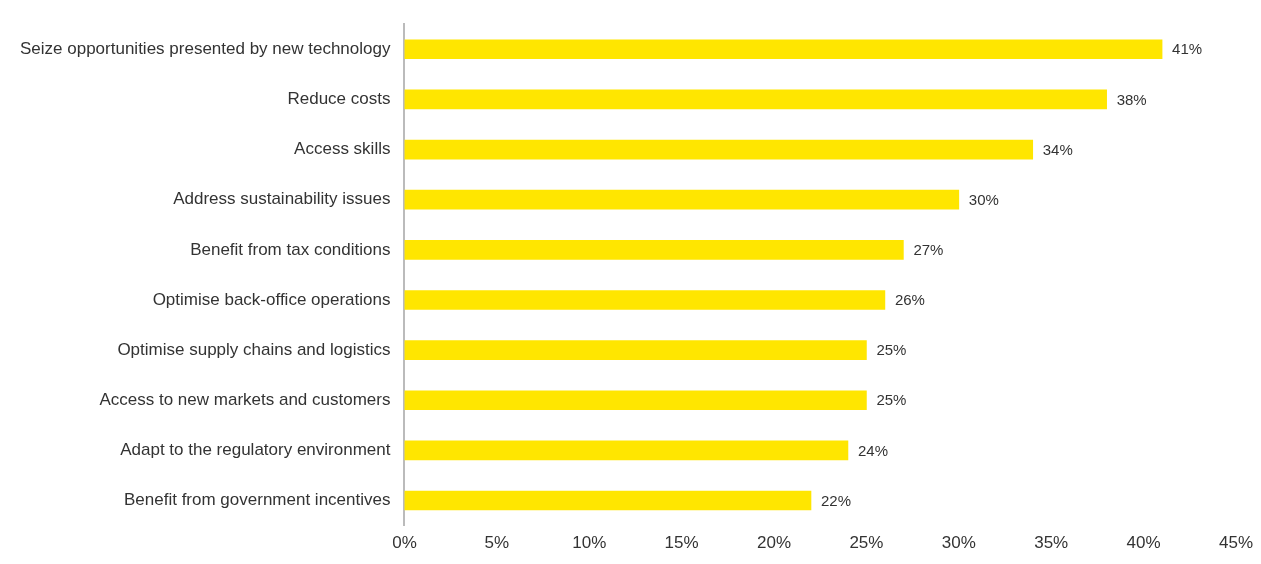 The image size is (1261, 564). What do you see at coordinates (1057, 149) in the screenshot?
I see `data-label: 34%` at bounding box center [1057, 149].